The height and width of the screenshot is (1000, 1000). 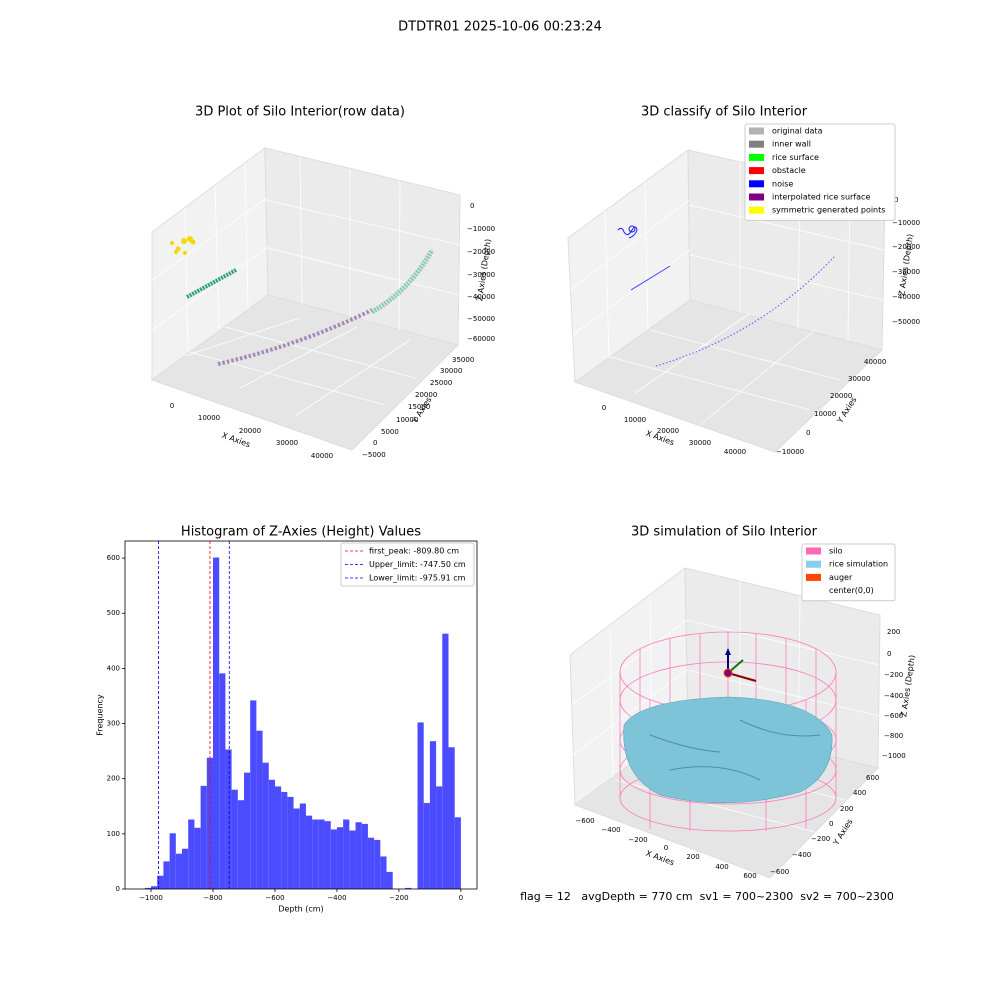 What do you see at coordinates (841, 577) in the screenshot?
I see `legend-label: auger` at bounding box center [841, 577].